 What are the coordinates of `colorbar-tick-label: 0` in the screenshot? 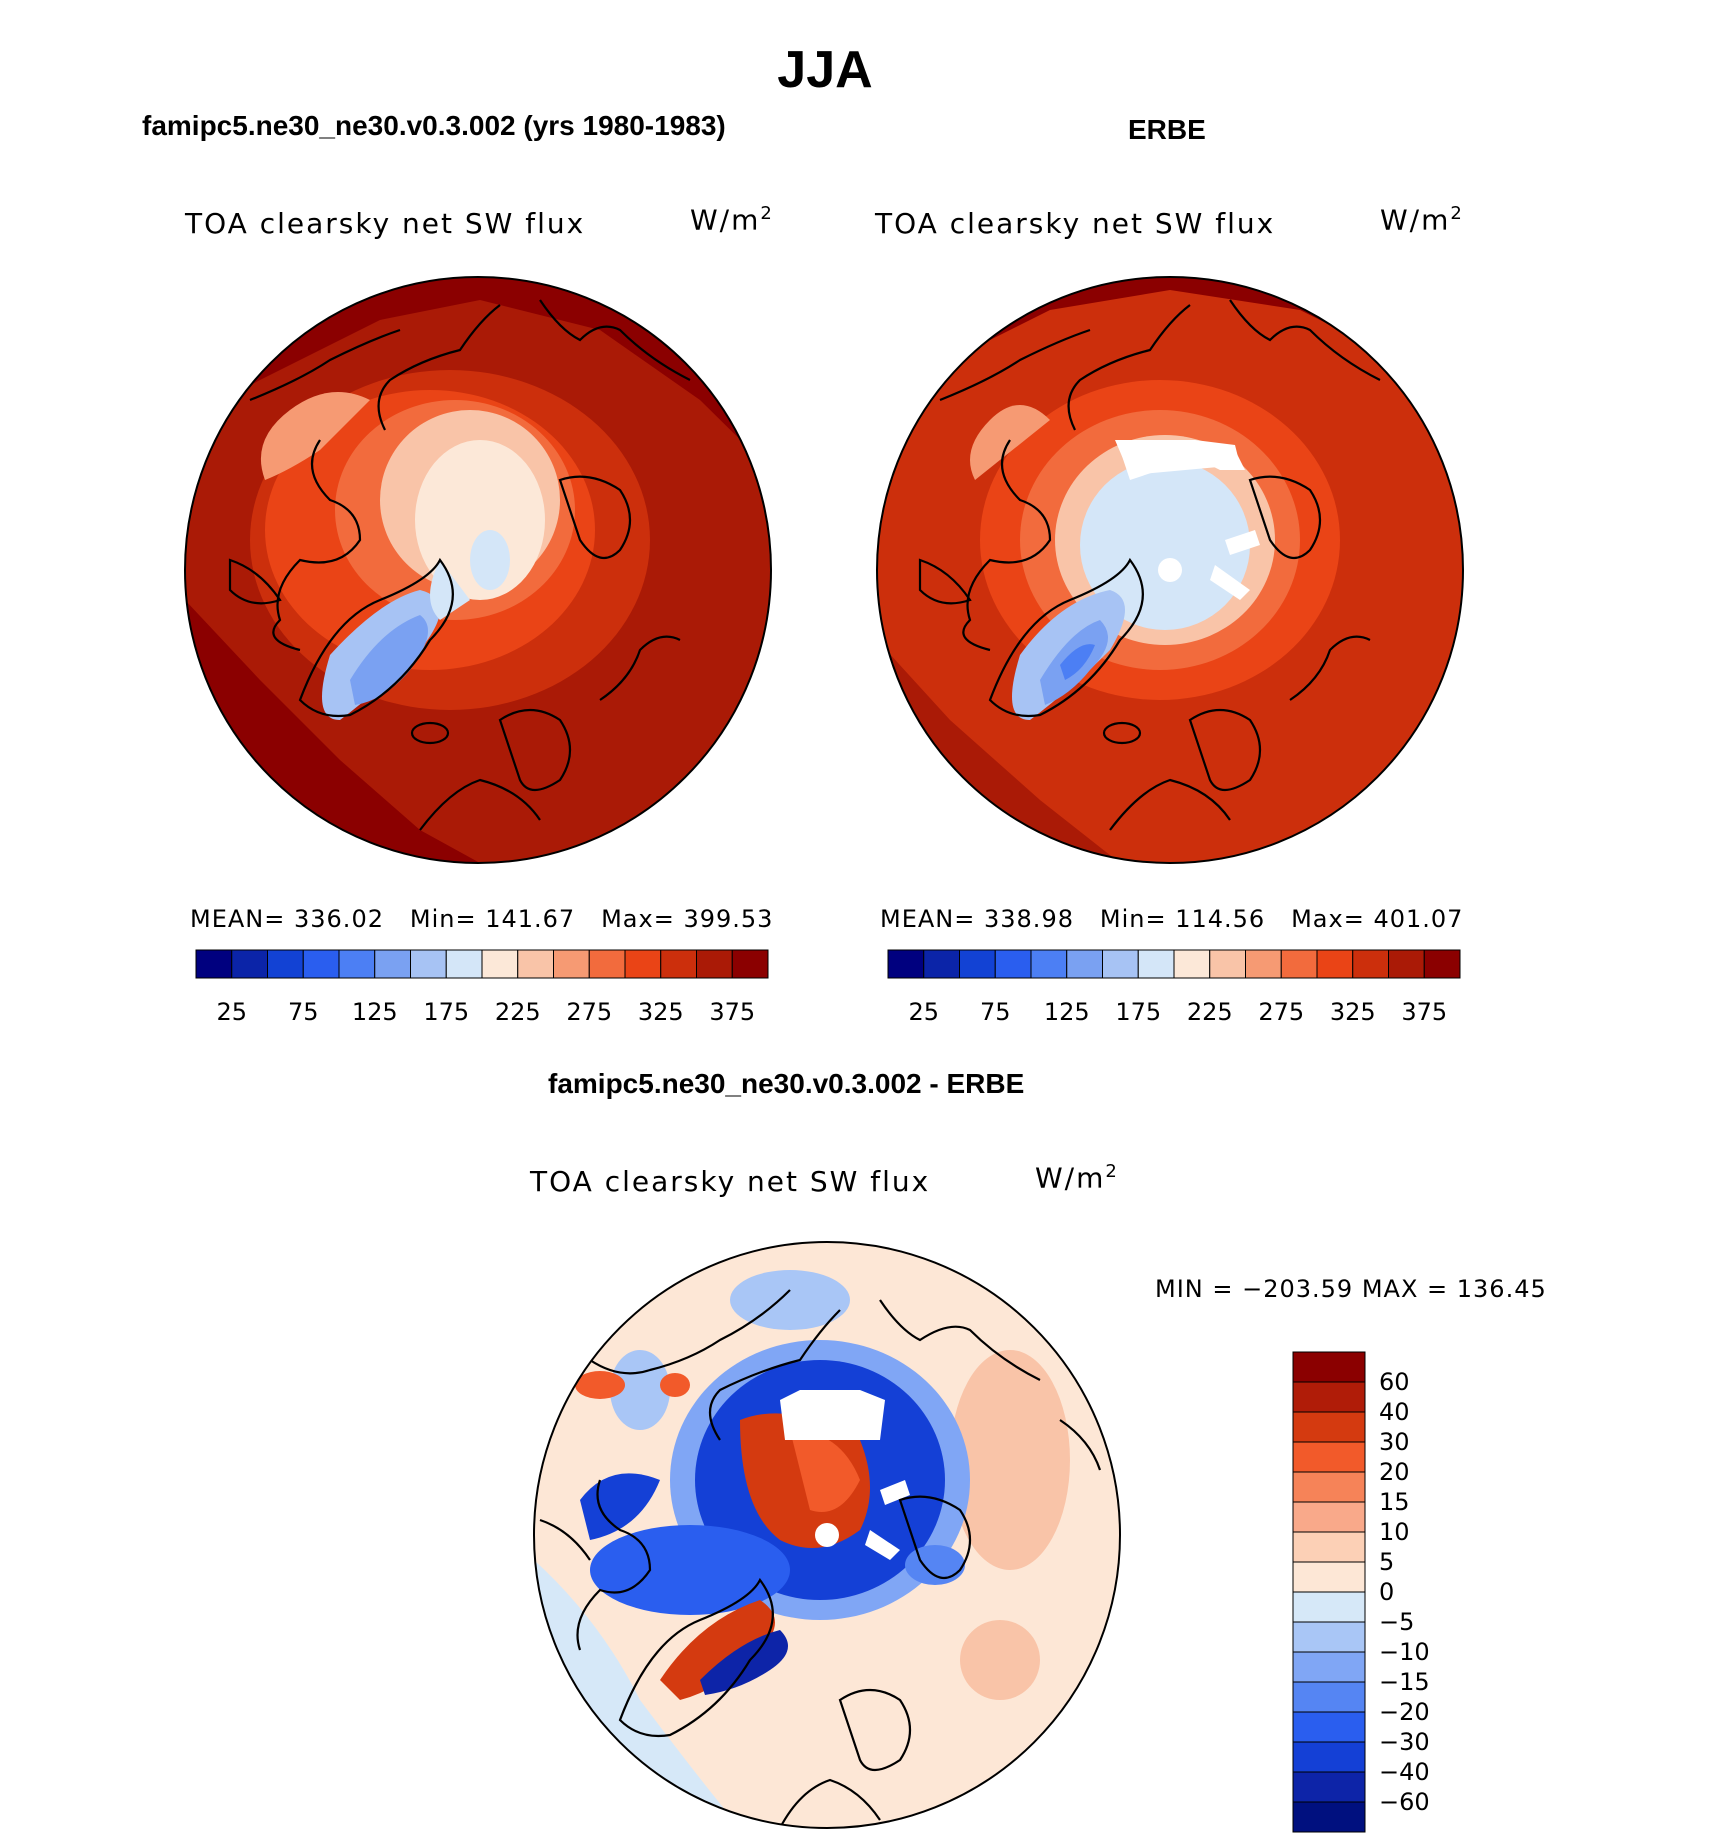 It's located at (1386, 1592).